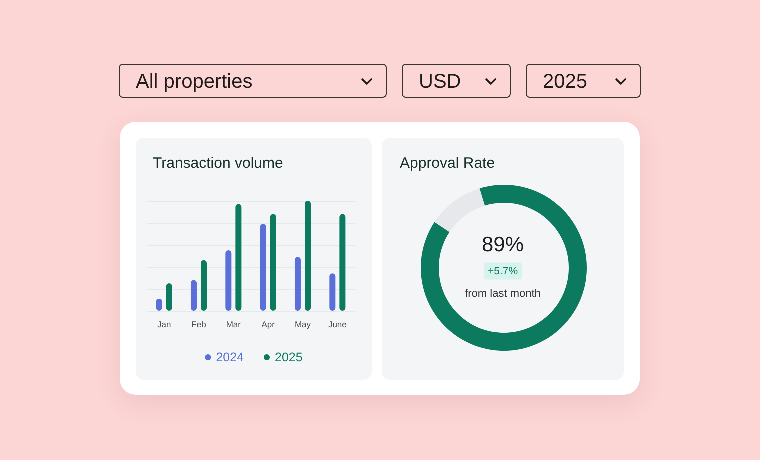  Describe the element at coordinates (218, 163) in the screenshot. I see `chart-title: Transaction volume` at that location.